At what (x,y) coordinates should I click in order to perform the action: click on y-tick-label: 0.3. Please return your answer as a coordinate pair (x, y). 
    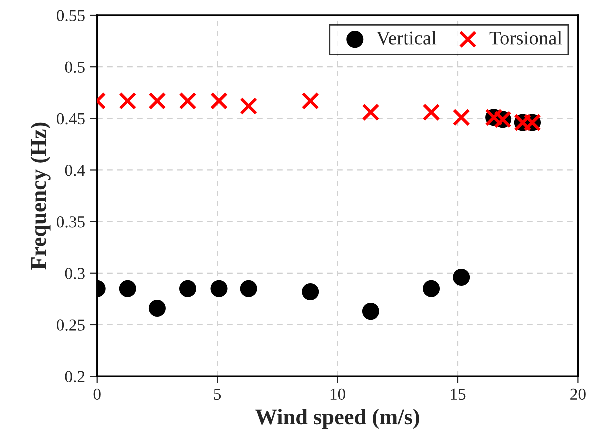
    Looking at the image, I should click on (75, 274).